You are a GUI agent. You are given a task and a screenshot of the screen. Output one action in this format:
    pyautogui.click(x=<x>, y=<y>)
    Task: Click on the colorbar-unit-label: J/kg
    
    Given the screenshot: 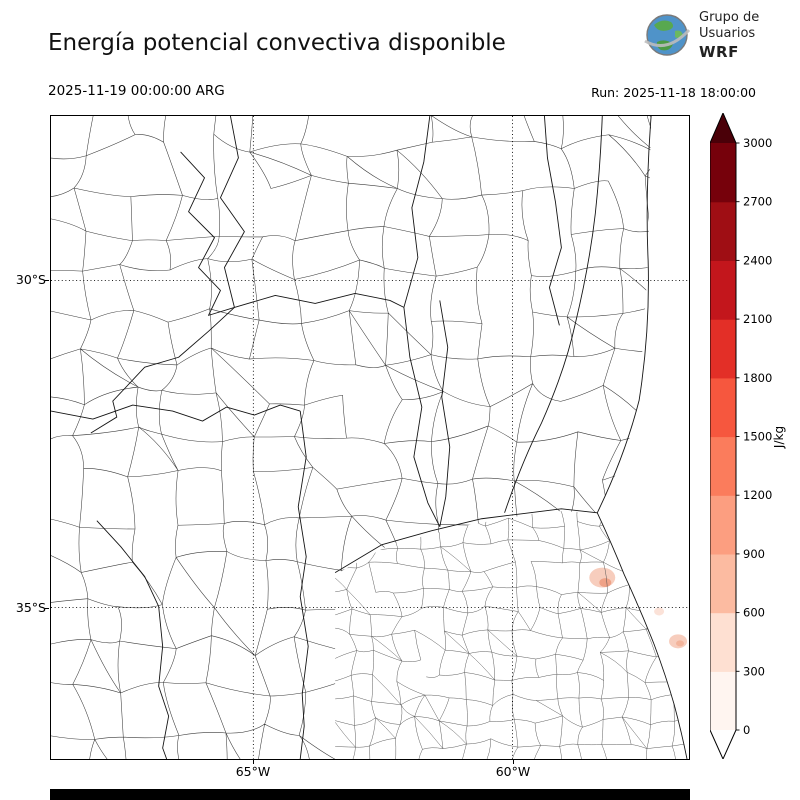 What is the action you would take?
    pyautogui.click(x=779, y=437)
    